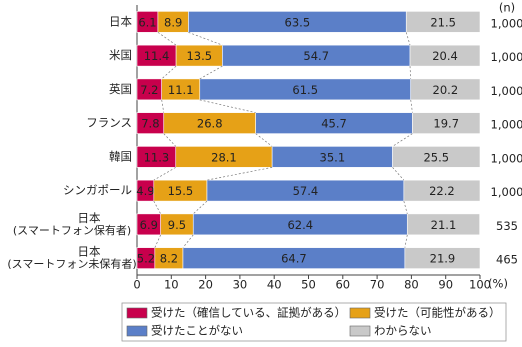  What do you see at coordinates (403, 331) in the screenshot?
I see `legend-label: わからない` at bounding box center [403, 331].